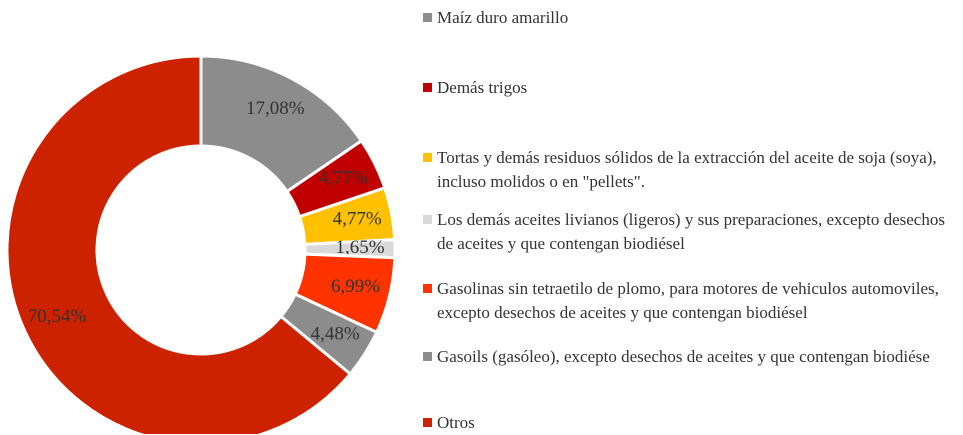  I want to click on data-label: 1,65%, so click(359, 247).